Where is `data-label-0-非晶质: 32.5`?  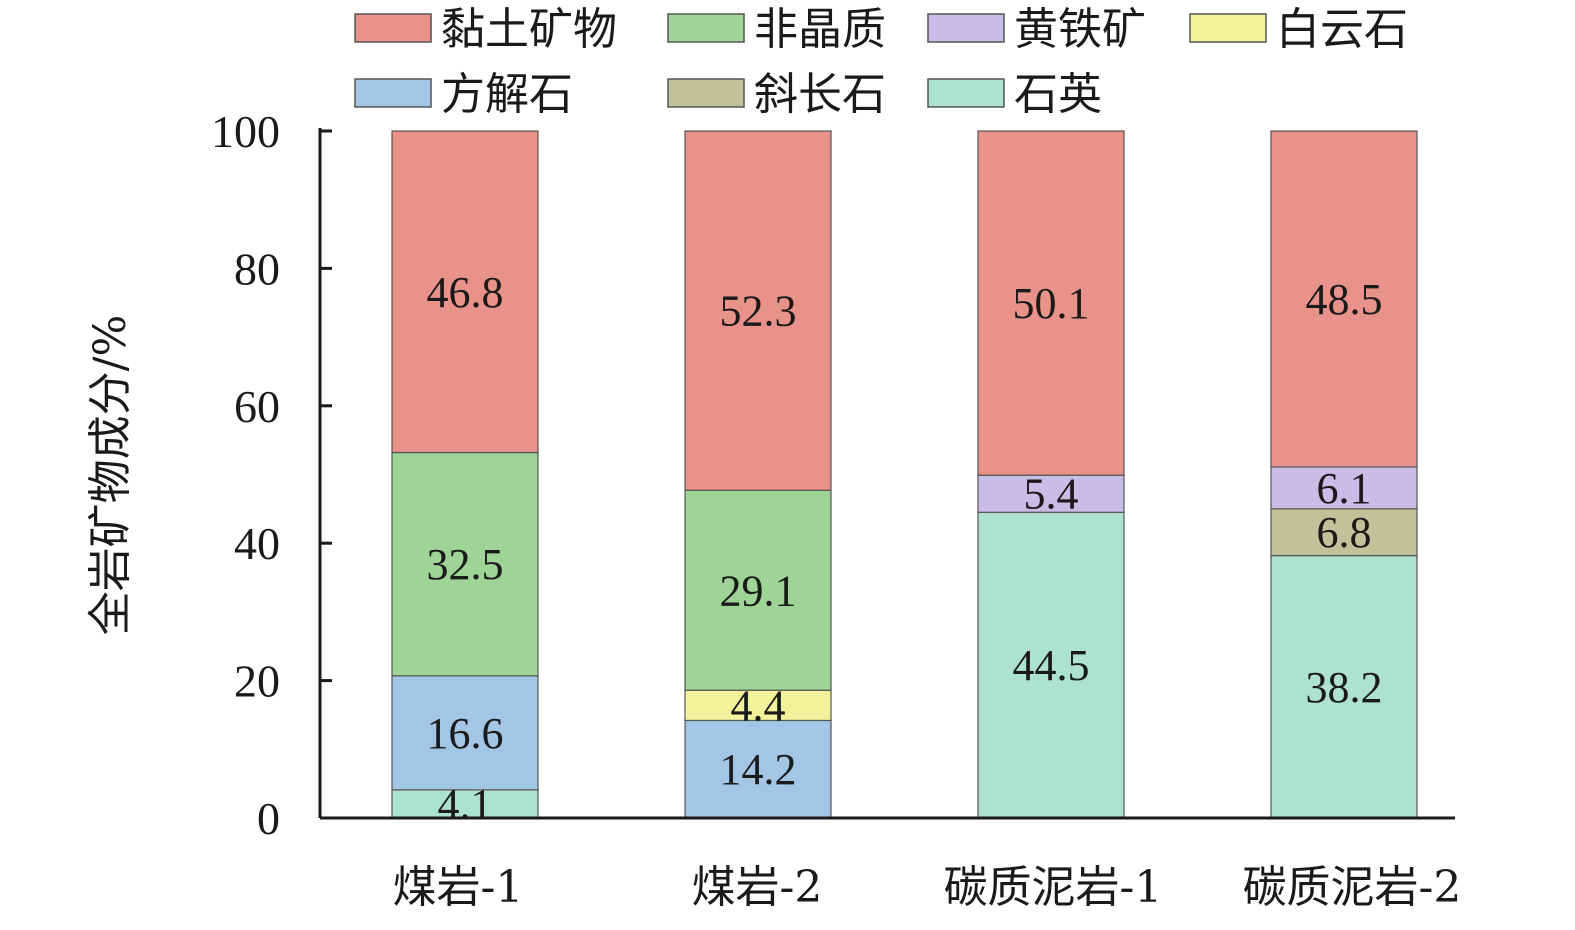 data-label-0-非晶质: 32.5 is located at coordinates (465, 564).